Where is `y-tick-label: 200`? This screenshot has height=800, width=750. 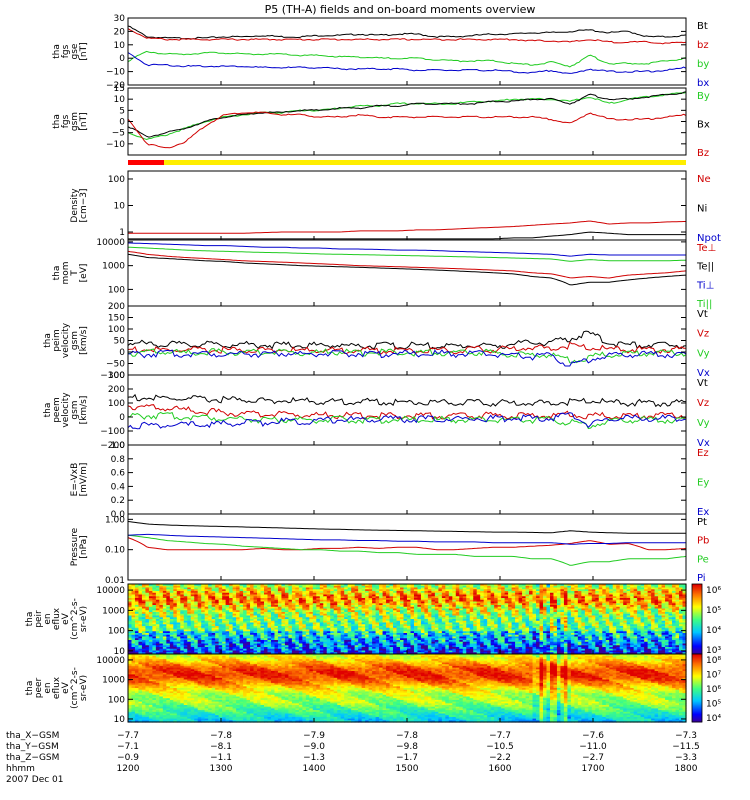
y-tick-label: 200 is located at coordinates (116, 390).